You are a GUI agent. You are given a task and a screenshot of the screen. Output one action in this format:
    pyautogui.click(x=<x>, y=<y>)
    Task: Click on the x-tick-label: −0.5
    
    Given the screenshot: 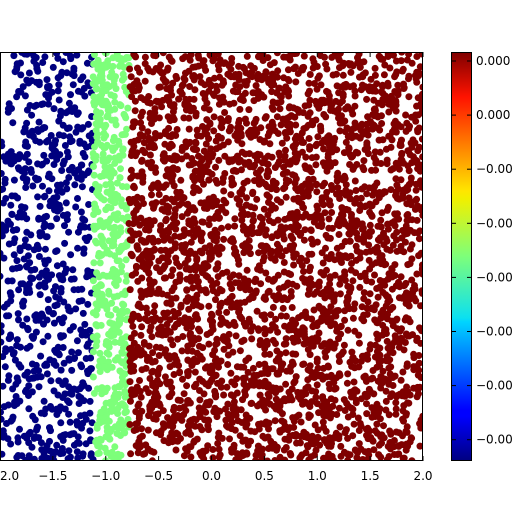 What is the action you would take?
    pyautogui.click(x=158, y=476)
    